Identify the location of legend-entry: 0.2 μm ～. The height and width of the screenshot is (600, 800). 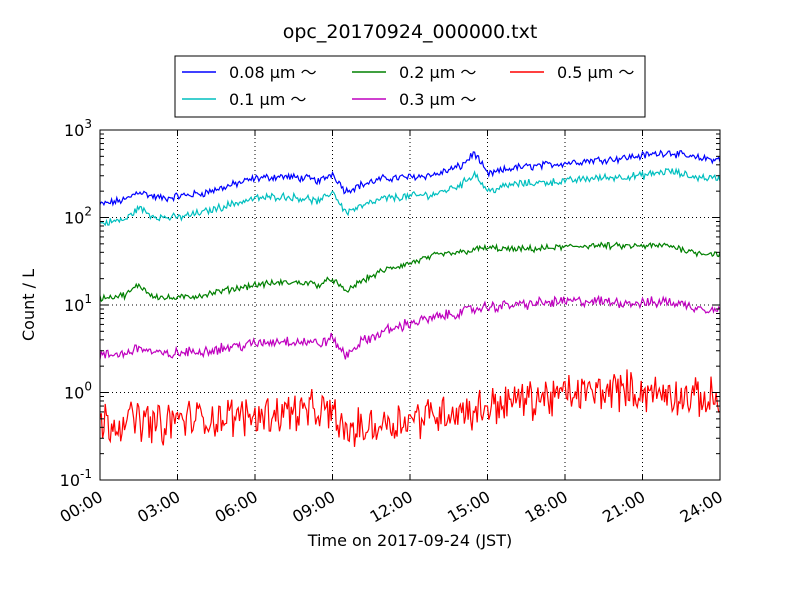
(437, 72).